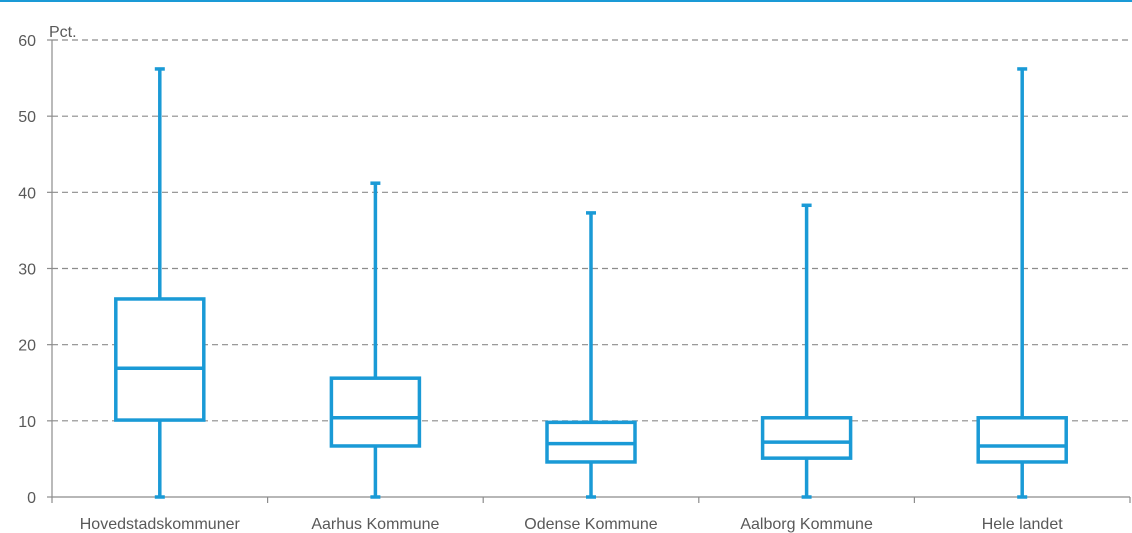  What do you see at coordinates (160, 524) in the screenshot?
I see `x-category-label: Hovedstadskommuner` at bounding box center [160, 524].